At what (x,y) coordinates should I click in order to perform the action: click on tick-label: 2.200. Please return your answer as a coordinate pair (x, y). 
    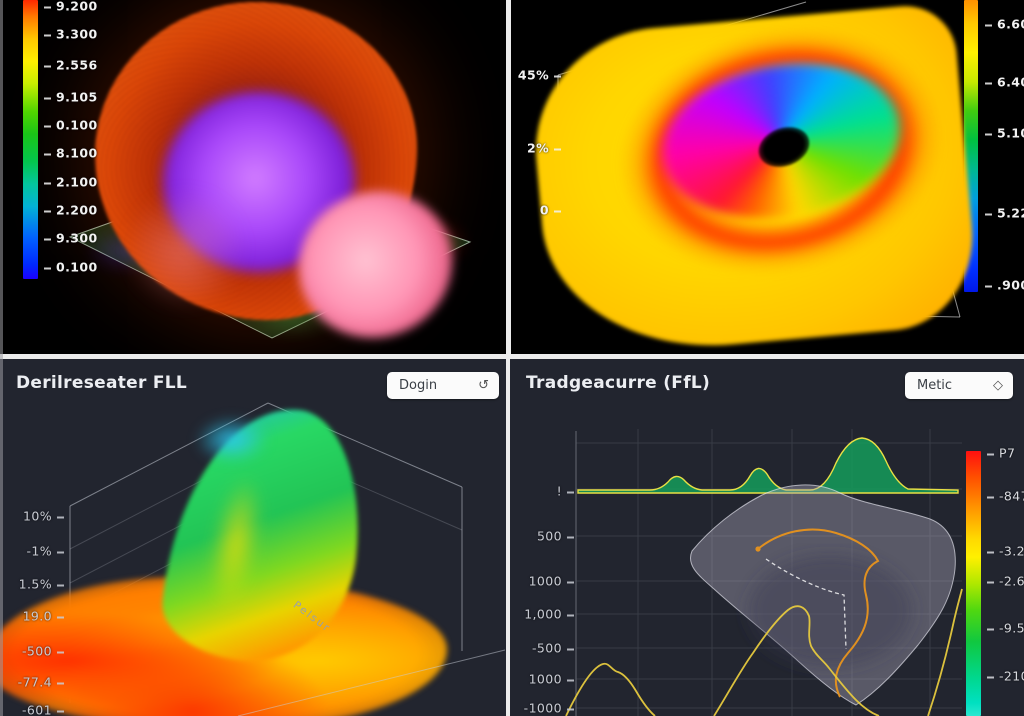
    Looking at the image, I should click on (71, 210).